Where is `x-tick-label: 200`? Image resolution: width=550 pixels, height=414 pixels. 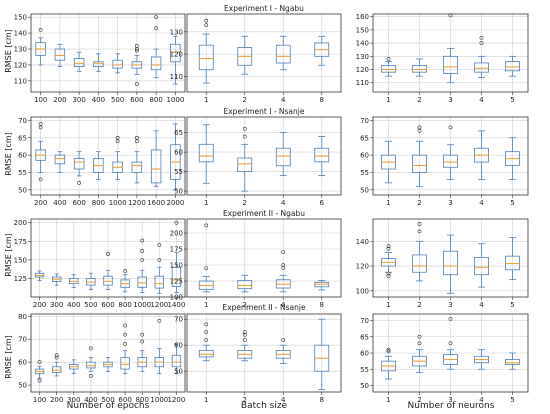
x-tick-label: 200 is located at coordinates (40, 203).